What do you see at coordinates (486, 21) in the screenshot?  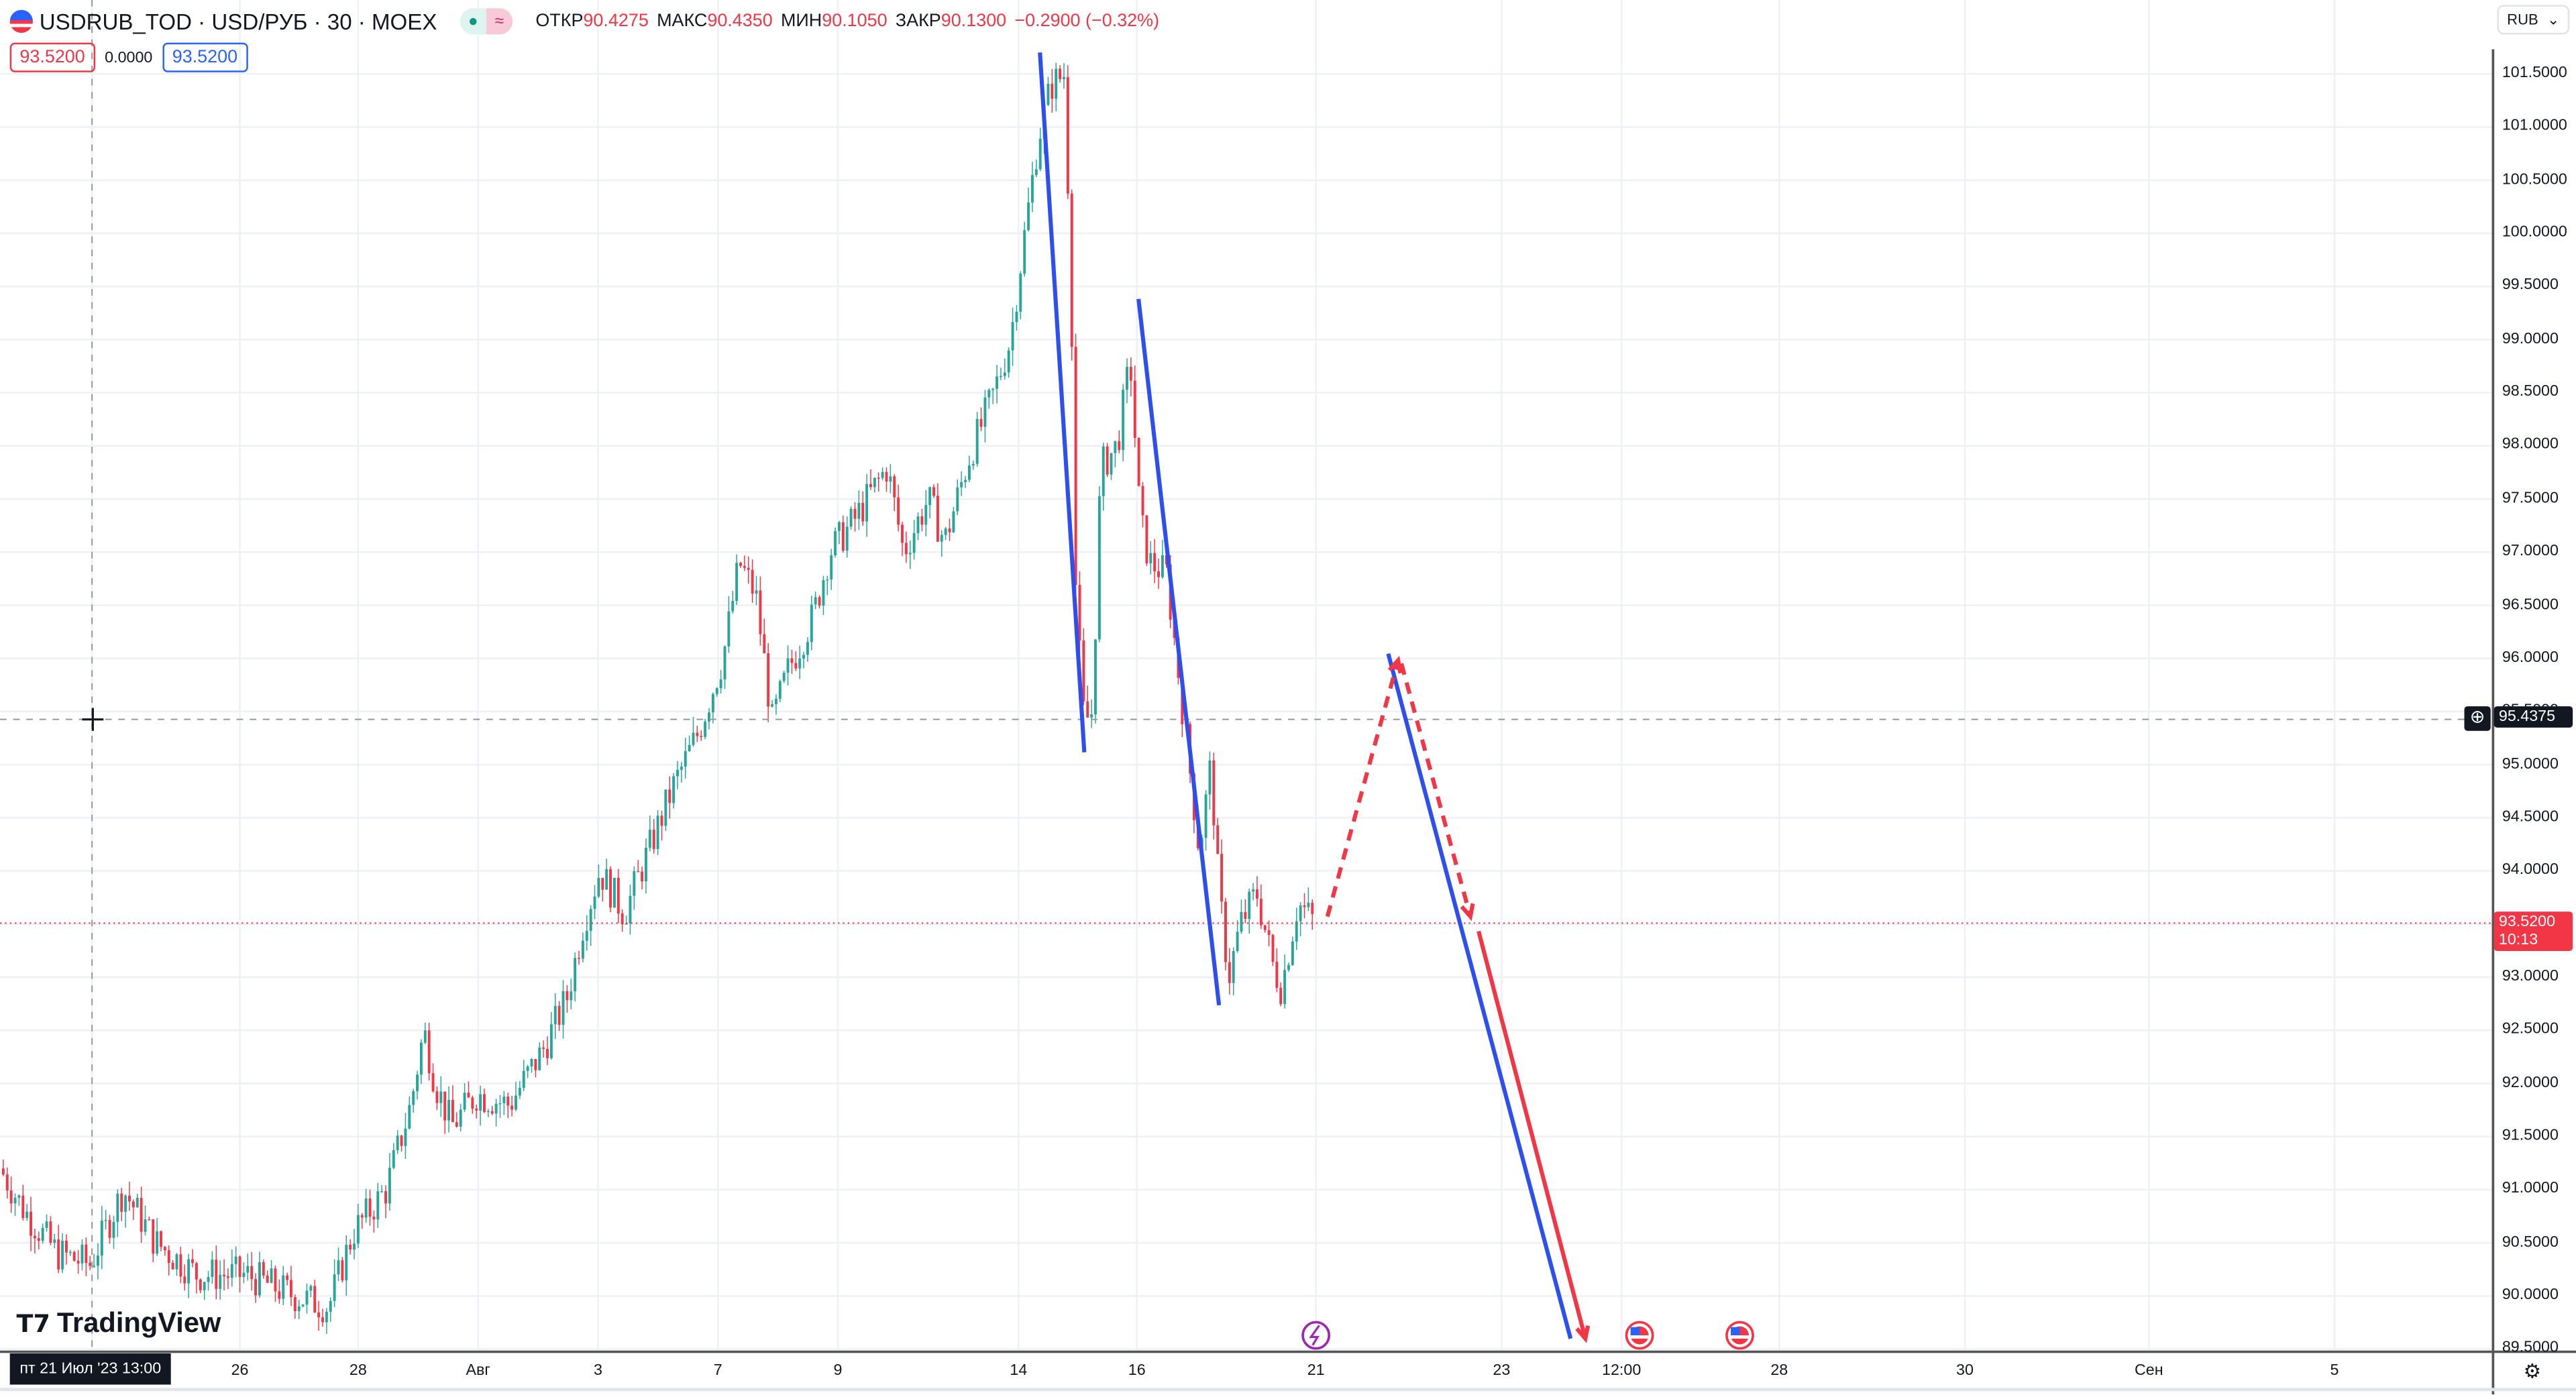 I see `market-status: ● ≈` at bounding box center [486, 21].